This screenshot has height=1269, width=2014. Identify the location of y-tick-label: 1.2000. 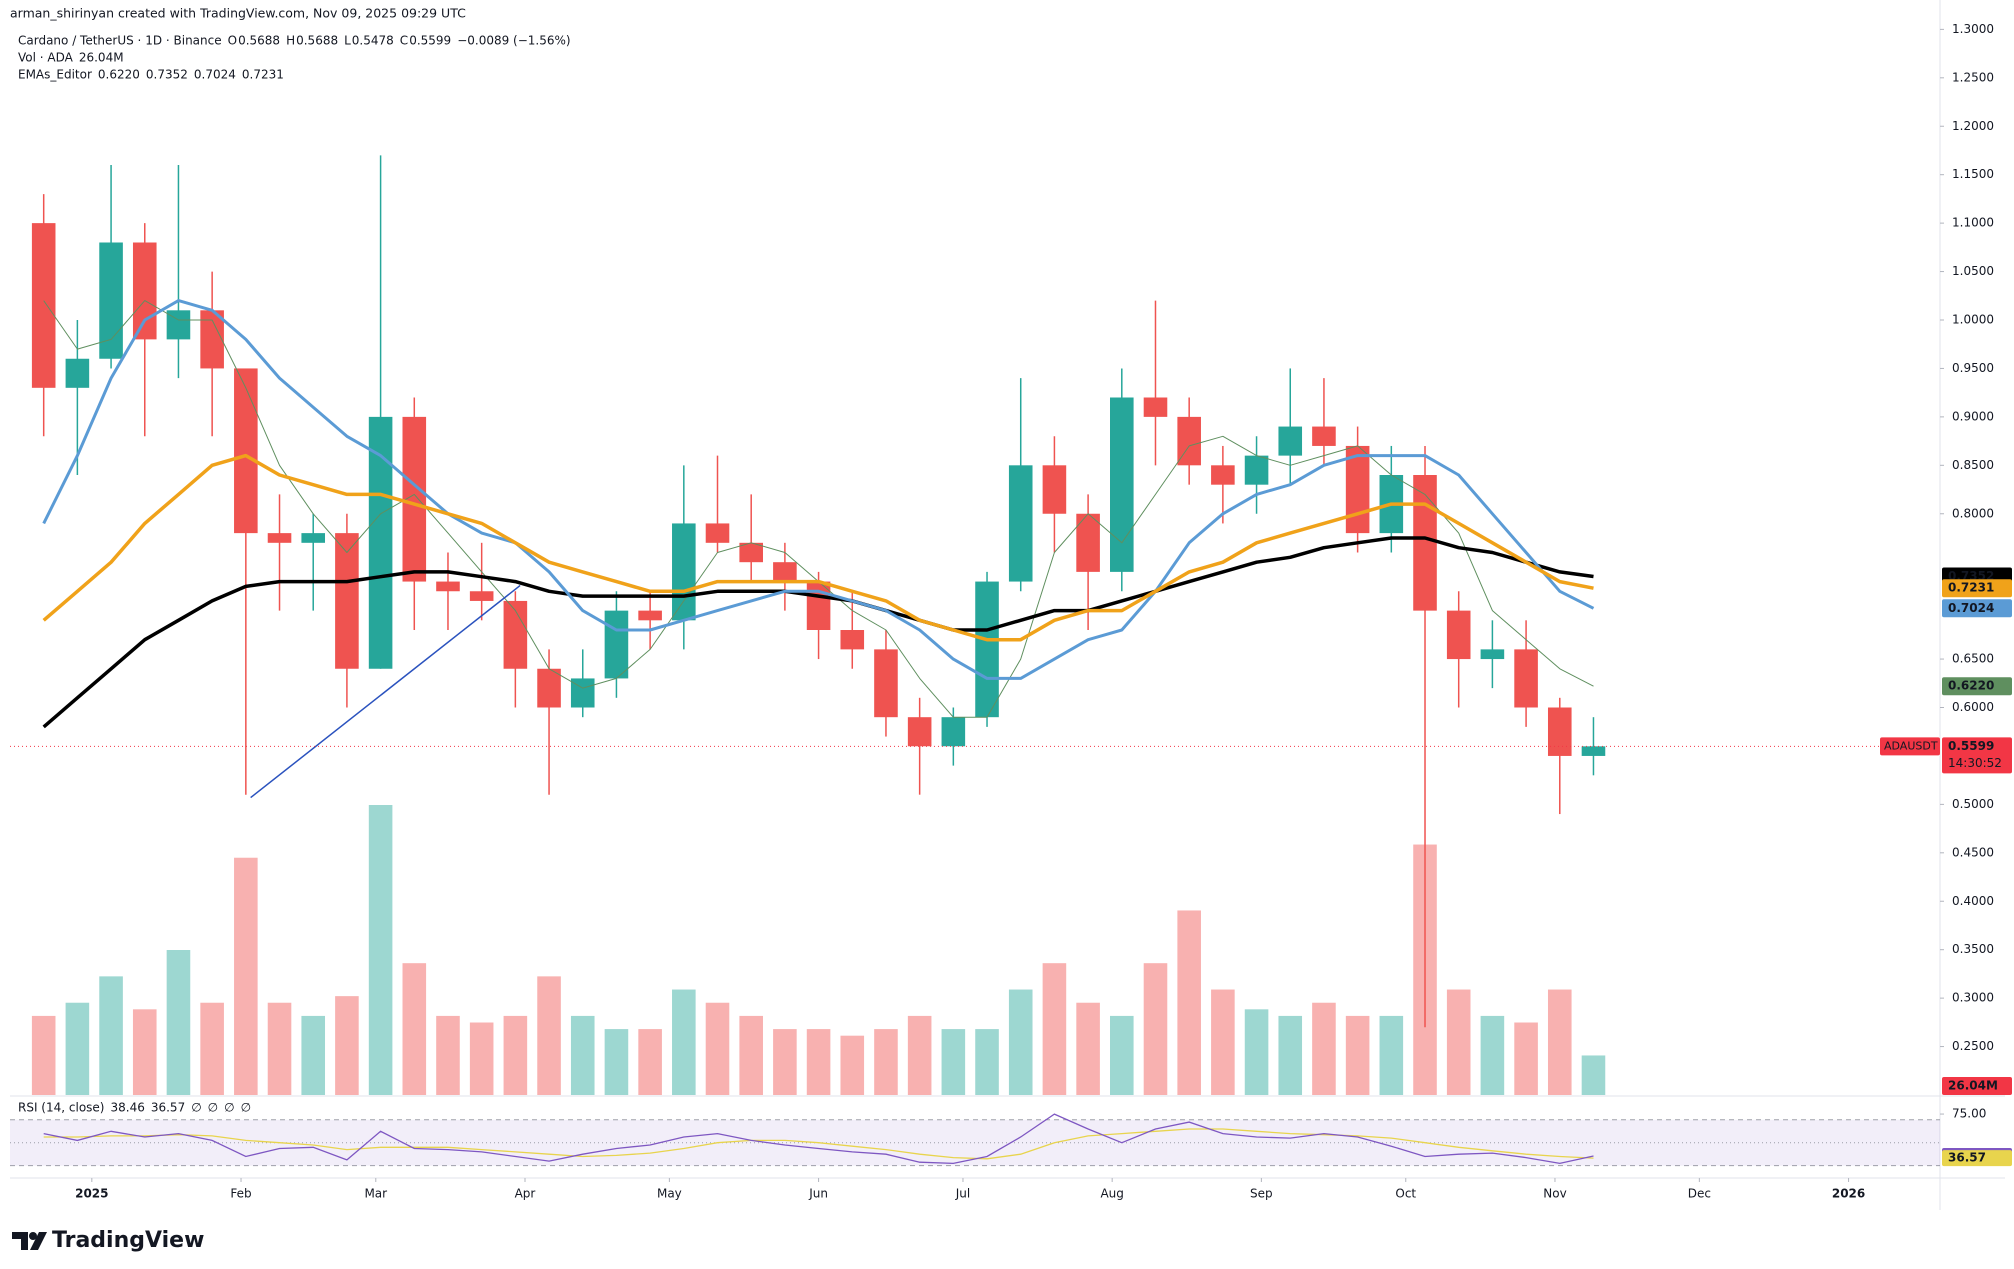
(1973, 126).